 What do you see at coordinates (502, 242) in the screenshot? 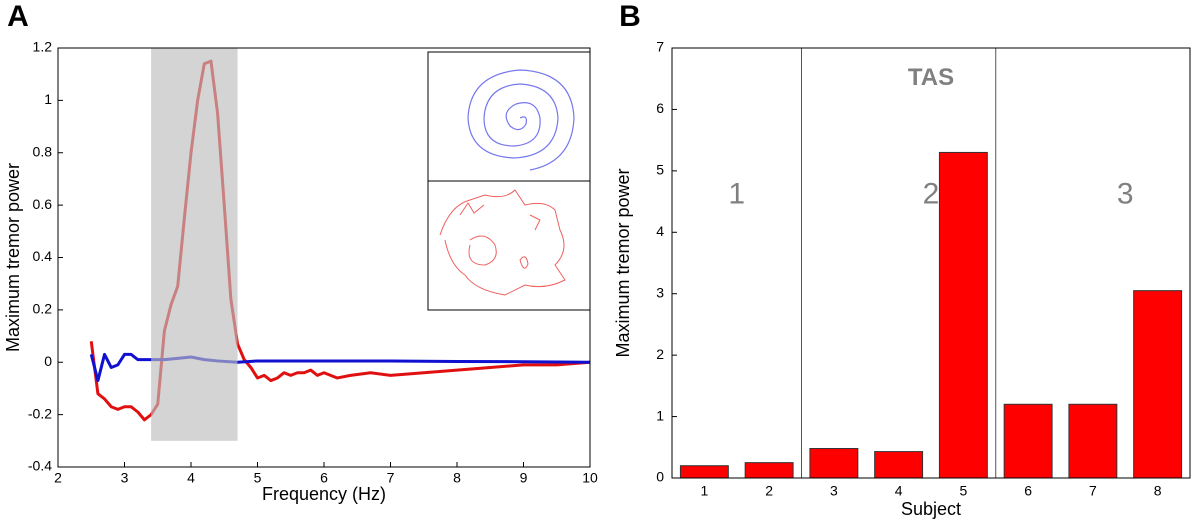
I see `inset-scribble` at bounding box center [502, 242].